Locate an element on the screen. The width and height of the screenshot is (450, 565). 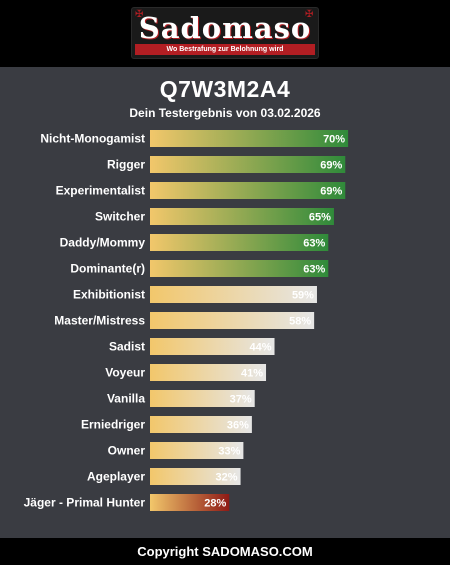
chart-row: Rigger 69% is located at coordinates (226, 164).